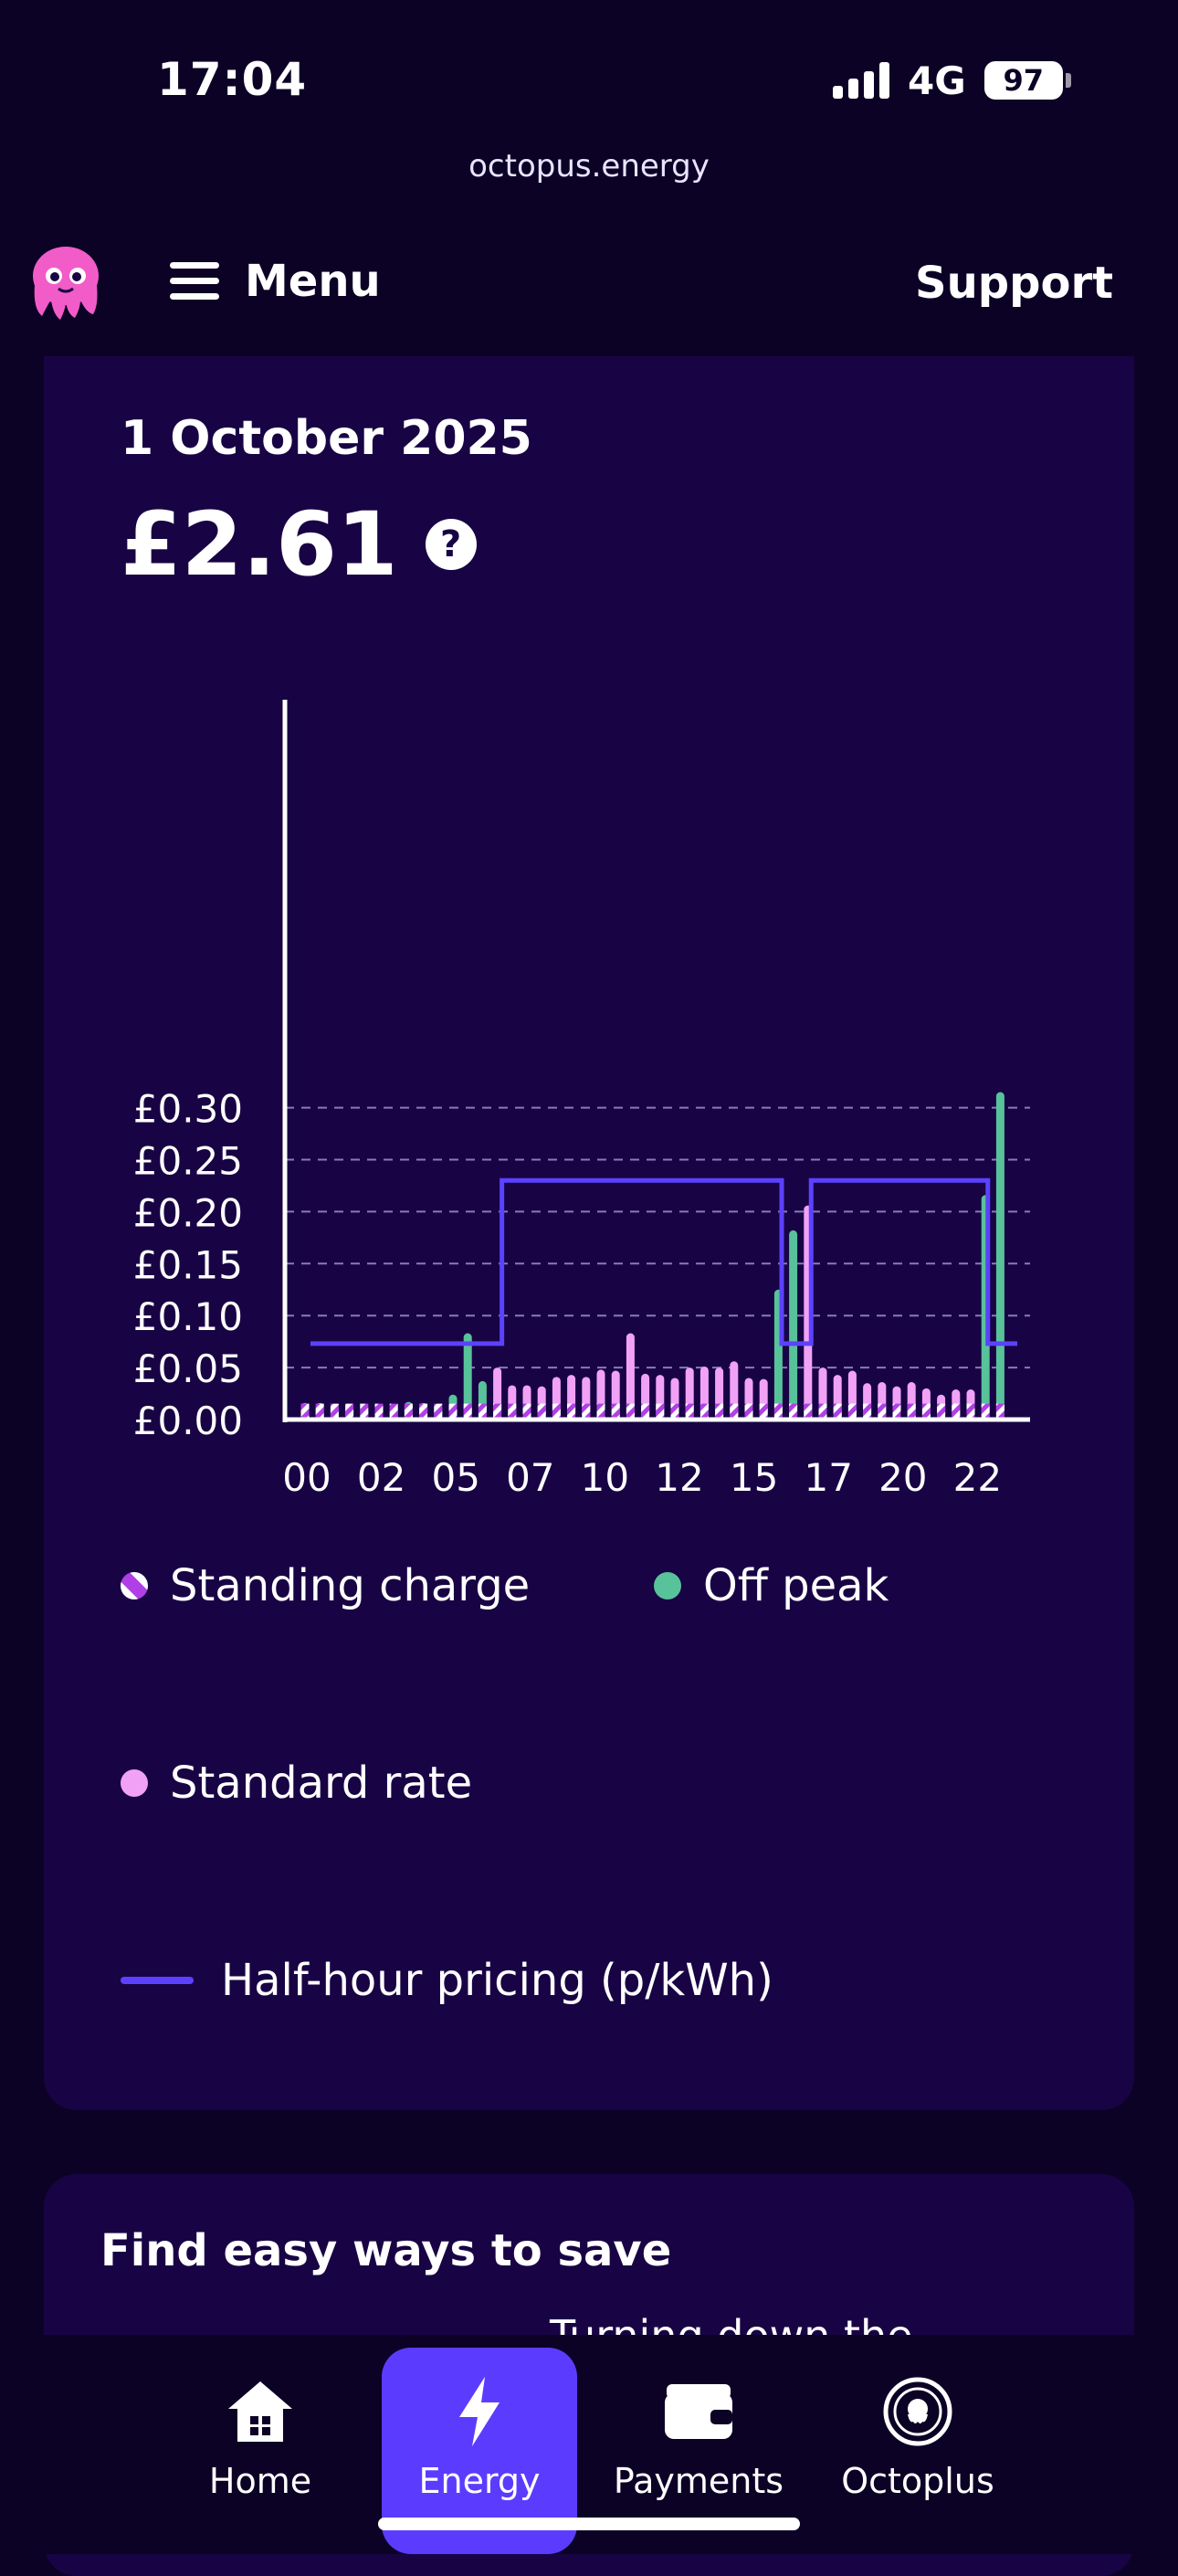  I want to click on legend-standing-charge: Standing charge, so click(325, 1585).